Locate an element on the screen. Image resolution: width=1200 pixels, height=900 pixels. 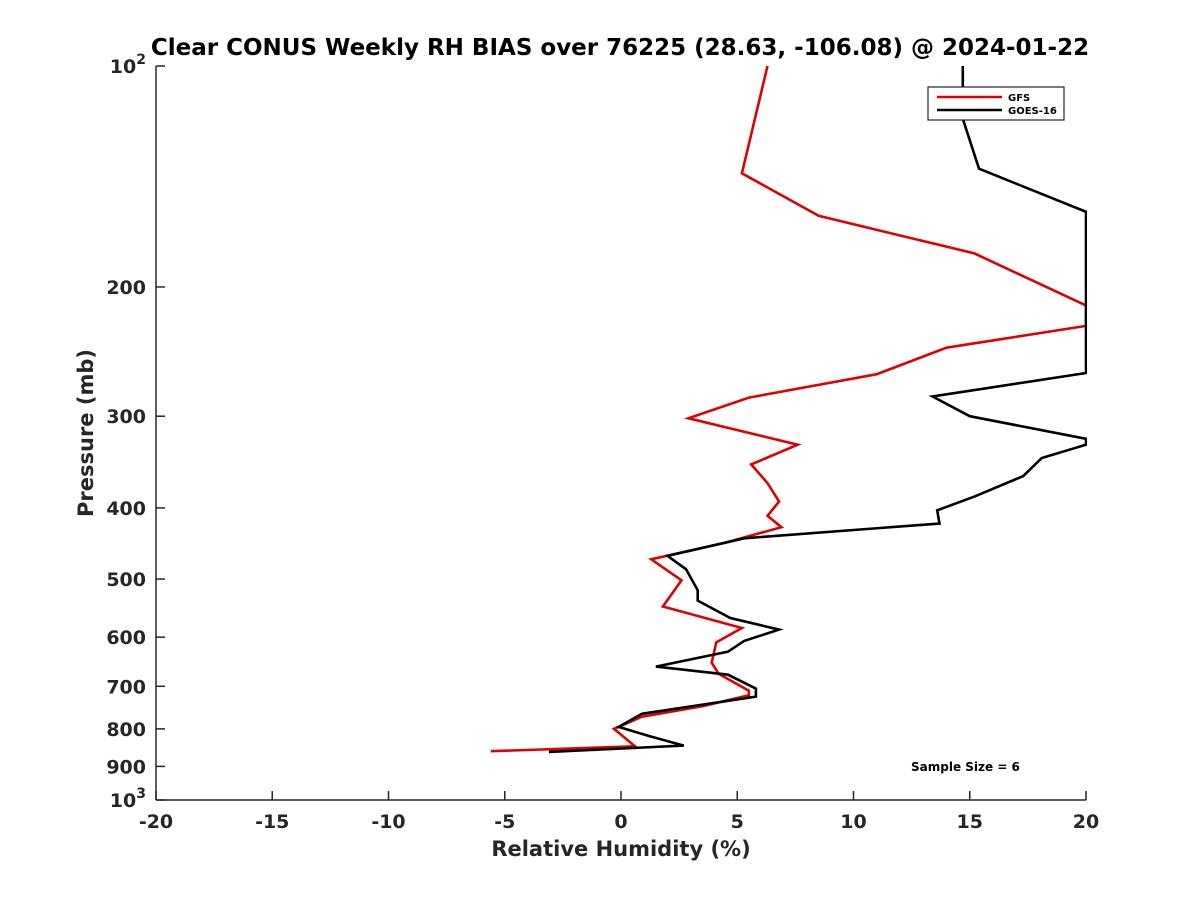
legend-label-goes16: GOES-16 is located at coordinates (1032, 111).